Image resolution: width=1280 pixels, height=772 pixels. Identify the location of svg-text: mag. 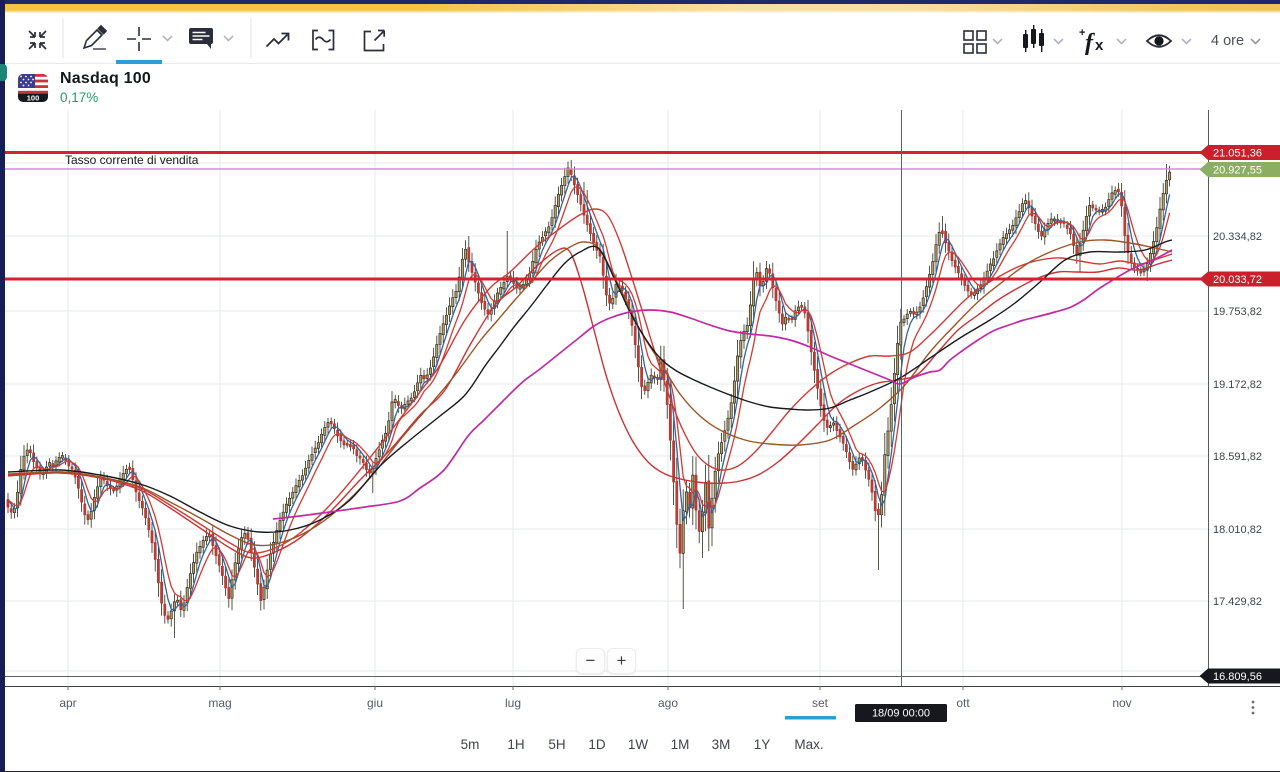
(219, 703).